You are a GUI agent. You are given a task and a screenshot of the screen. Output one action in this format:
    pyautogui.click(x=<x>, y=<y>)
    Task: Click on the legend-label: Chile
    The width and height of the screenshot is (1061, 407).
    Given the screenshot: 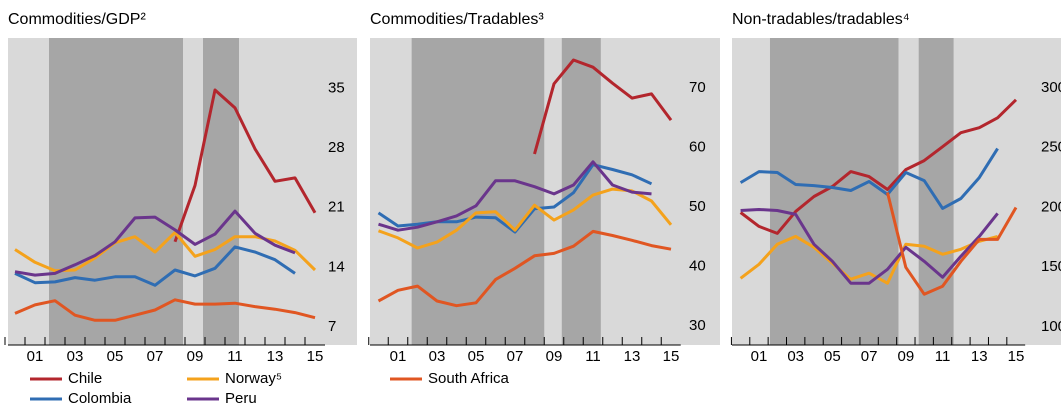 What is the action you would take?
    pyautogui.click(x=85, y=378)
    